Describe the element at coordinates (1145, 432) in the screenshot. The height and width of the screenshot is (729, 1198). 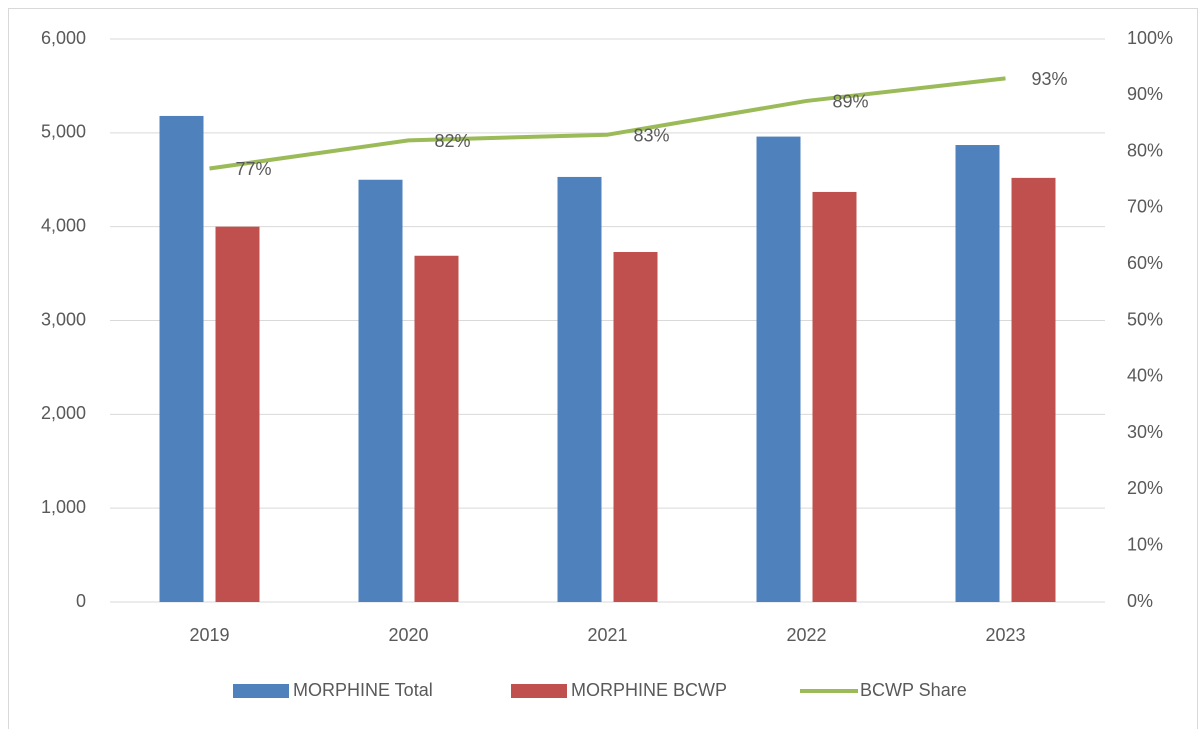
I see `y2-tick-label: 30%` at that location.